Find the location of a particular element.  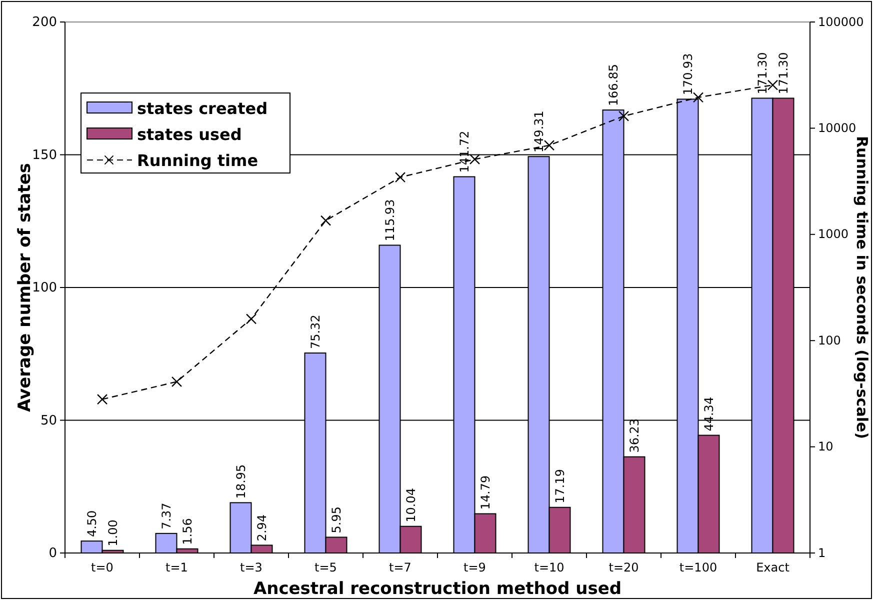

x-tick-label: t=5 is located at coordinates (325, 567).